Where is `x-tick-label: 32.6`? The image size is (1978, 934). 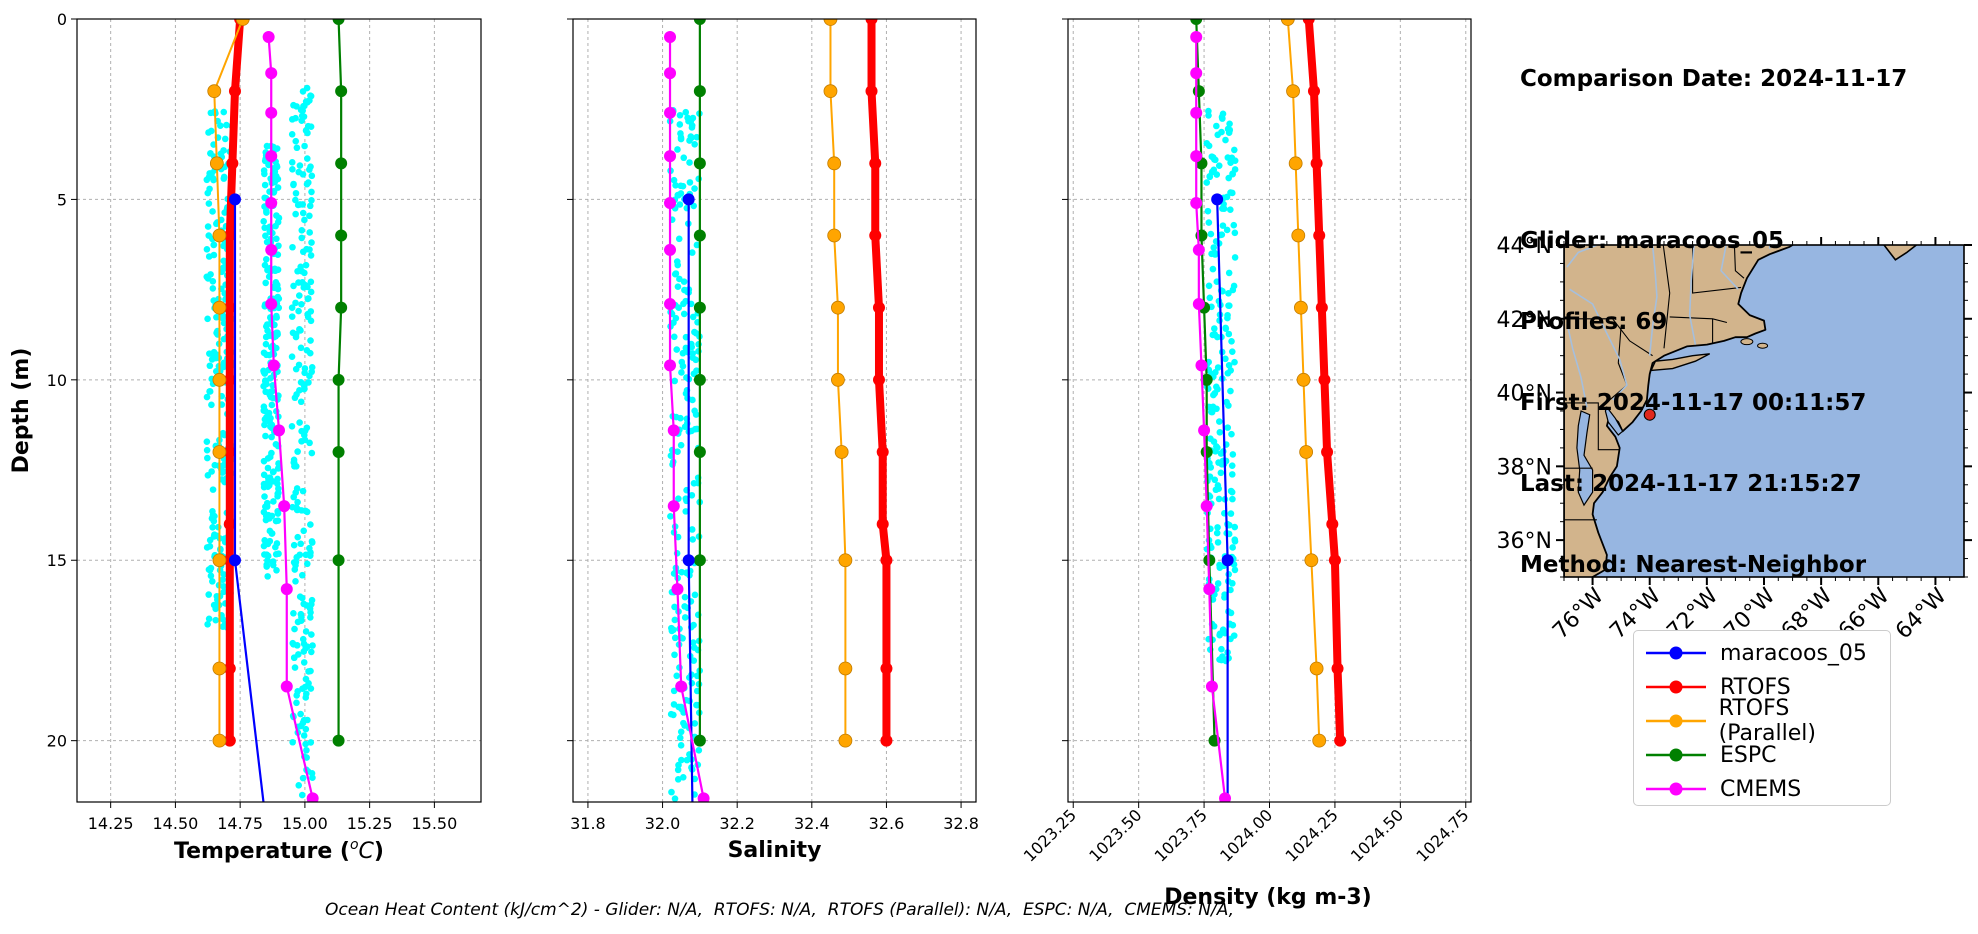
x-tick-label: 32.6 is located at coordinates (887, 823).